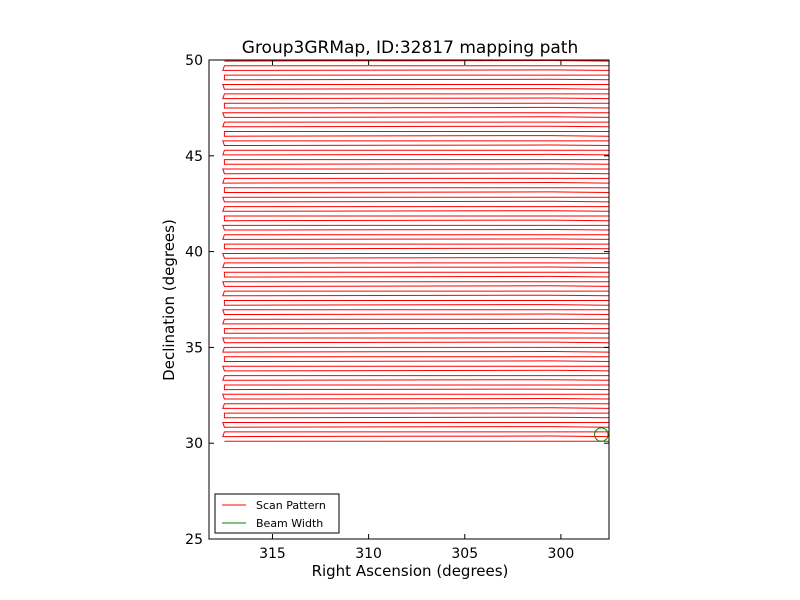 Image resolution: width=800 pixels, height=600 pixels. I want to click on legend: Scan Pattern Beam Width, so click(277, 513).